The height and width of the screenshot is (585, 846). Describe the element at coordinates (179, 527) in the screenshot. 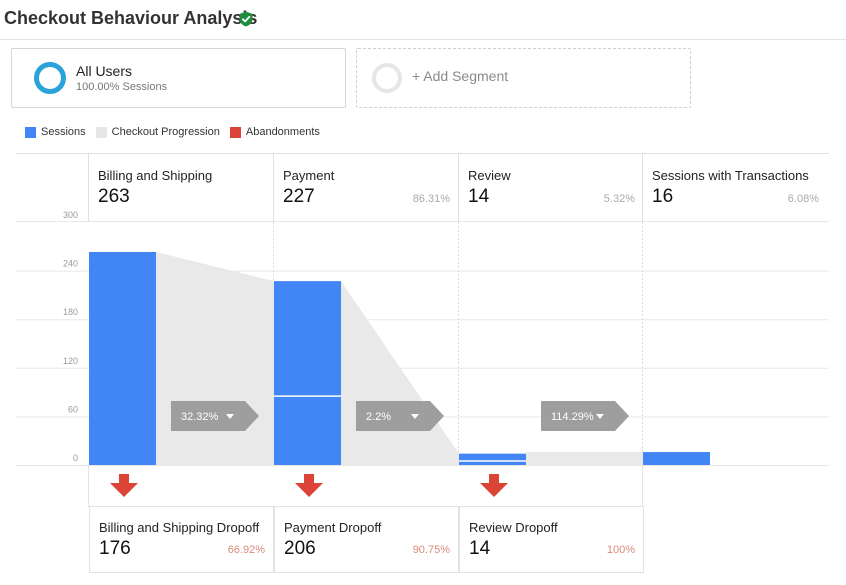

I see `dropoff-name-label: Billing and Shipping Dropoff` at that location.